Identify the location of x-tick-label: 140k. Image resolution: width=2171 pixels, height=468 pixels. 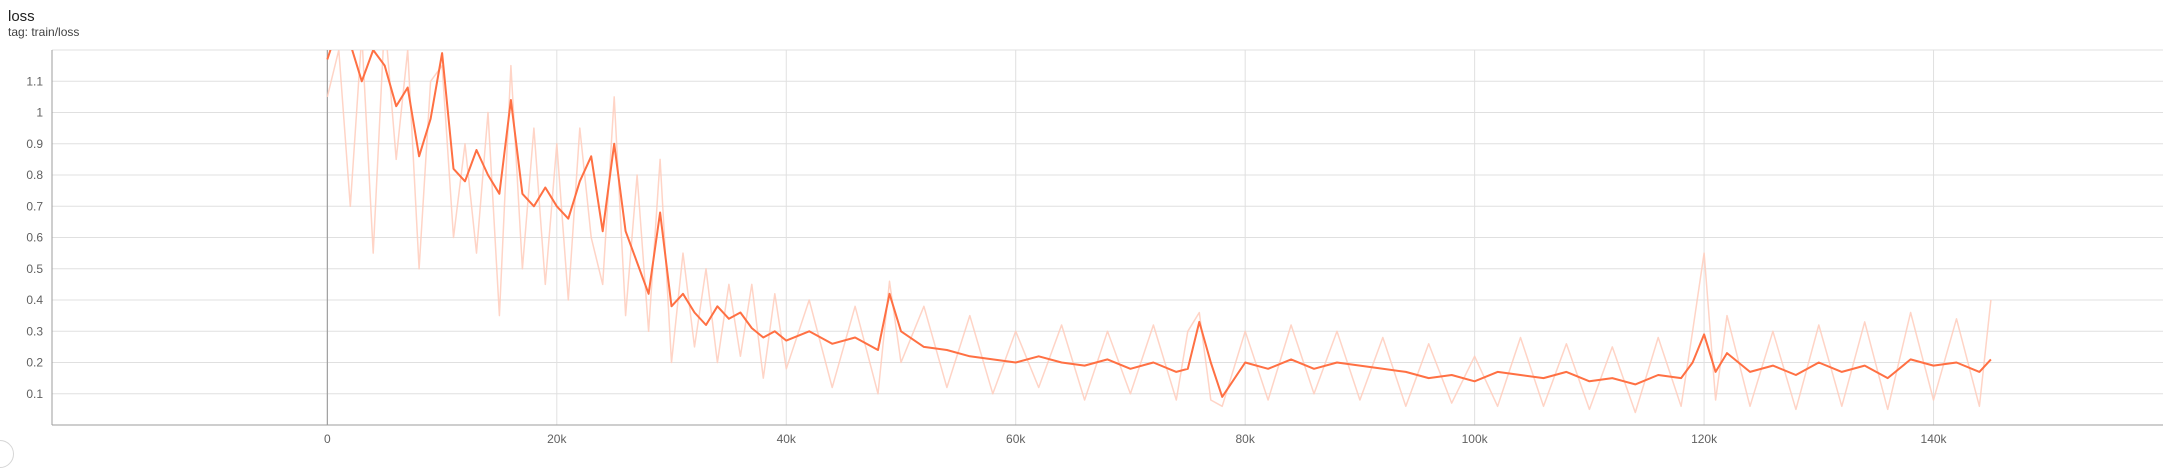
(1934, 439).